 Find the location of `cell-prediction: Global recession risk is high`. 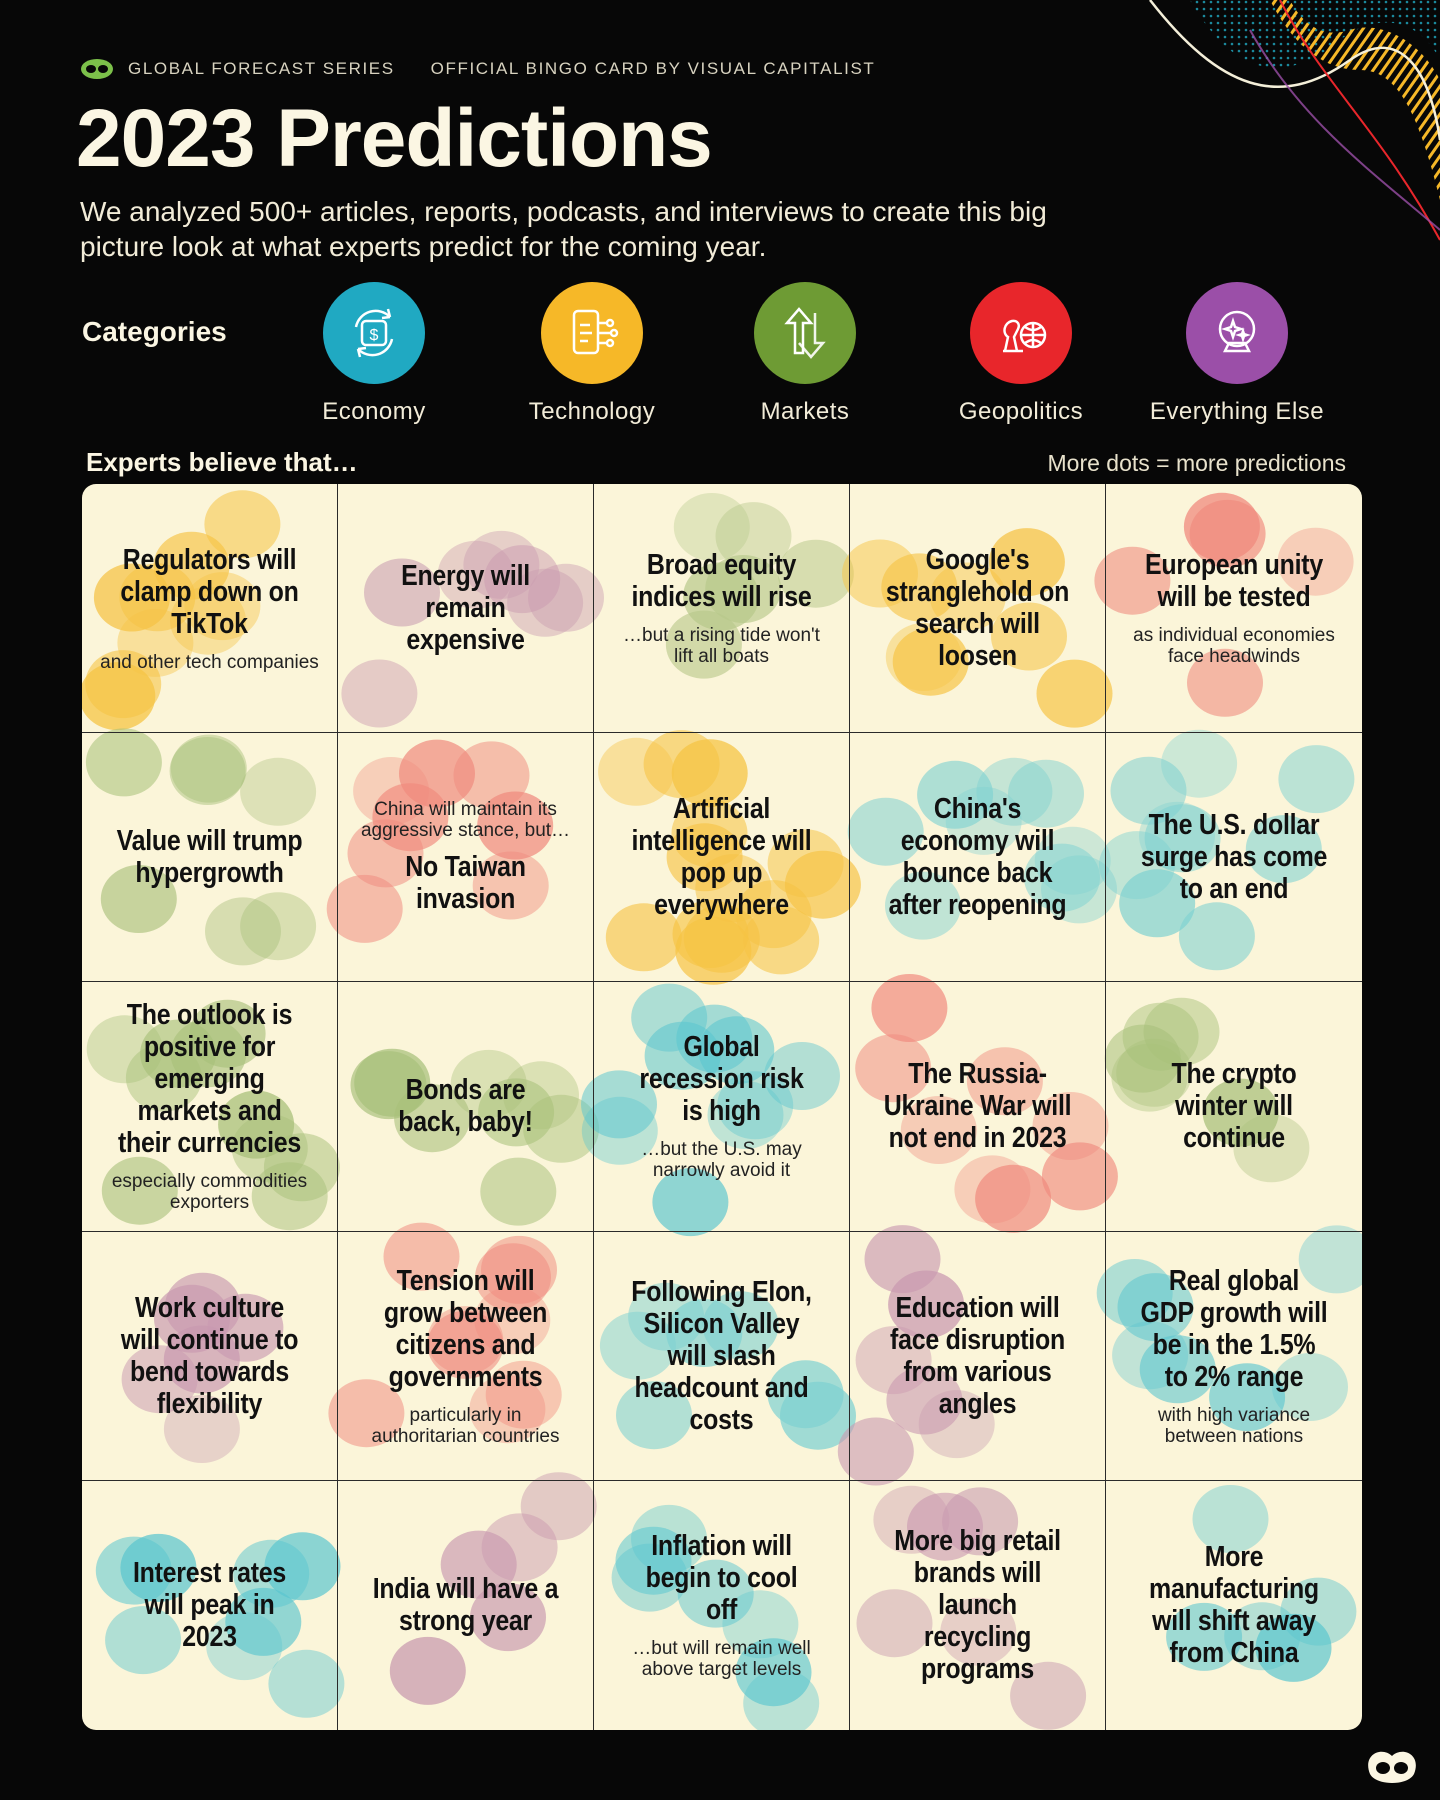

cell-prediction: Global recession risk is high is located at coordinates (721, 1079).